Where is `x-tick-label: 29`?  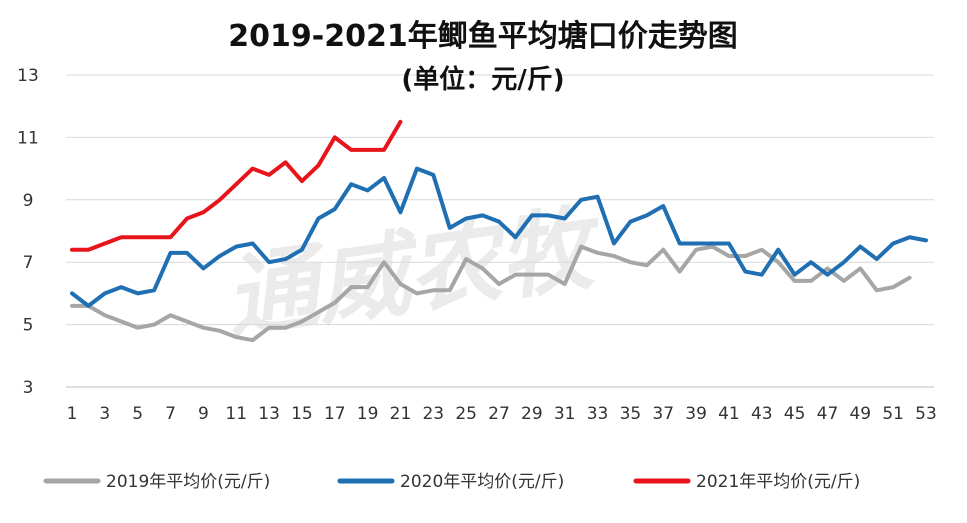 x-tick-label: 29 is located at coordinates (532, 414).